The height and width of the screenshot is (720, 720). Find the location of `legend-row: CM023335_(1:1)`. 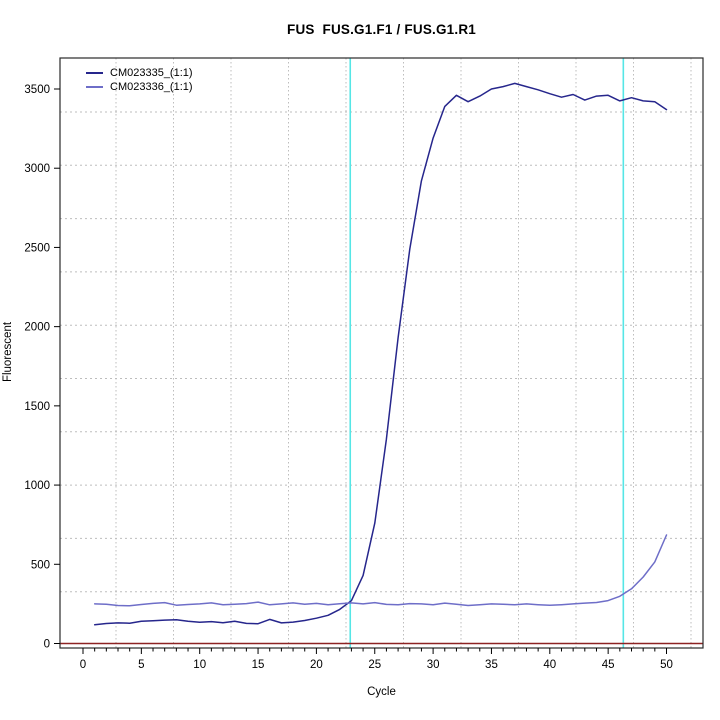

legend-row: CM023335_(1:1) is located at coordinates (139, 73).